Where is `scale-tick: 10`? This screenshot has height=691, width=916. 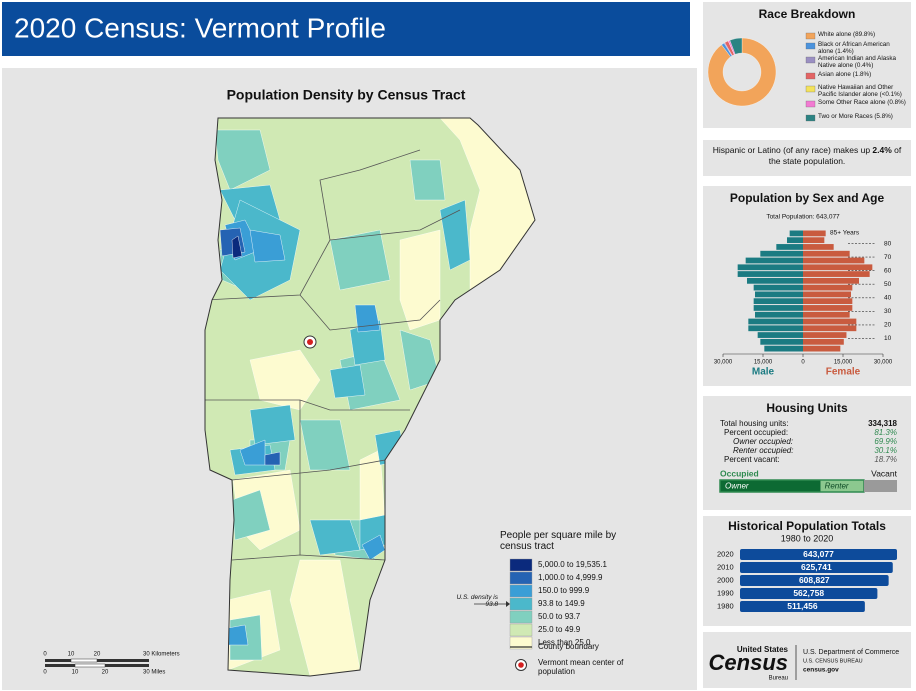 scale-tick: 10 is located at coordinates (75, 673).